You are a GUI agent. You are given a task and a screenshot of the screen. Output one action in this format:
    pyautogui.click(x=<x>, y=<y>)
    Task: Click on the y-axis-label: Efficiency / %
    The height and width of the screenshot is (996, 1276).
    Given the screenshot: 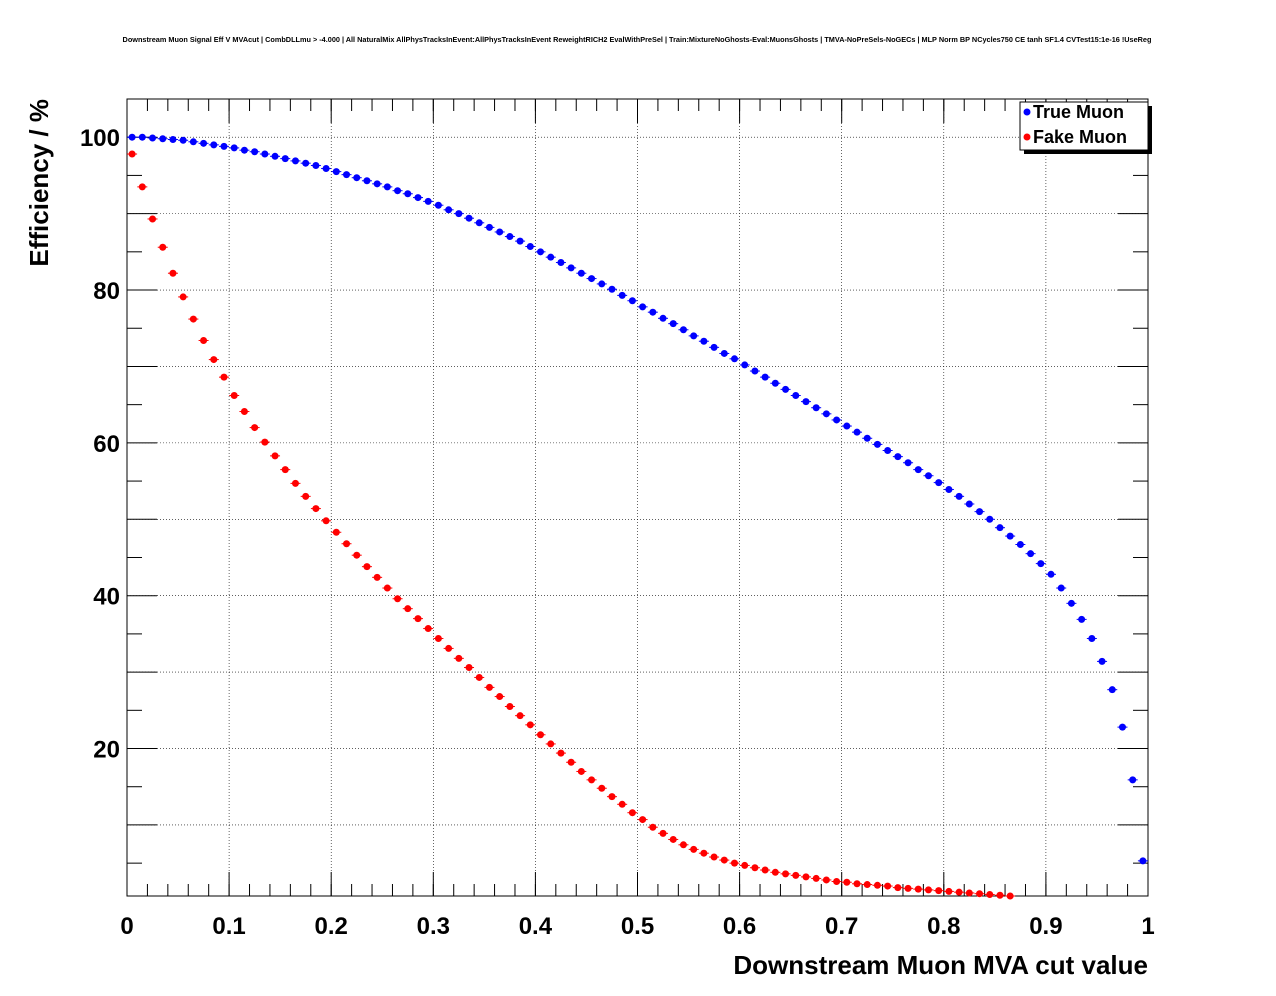 What is the action you would take?
    pyautogui.click(x=39, y=183)
    